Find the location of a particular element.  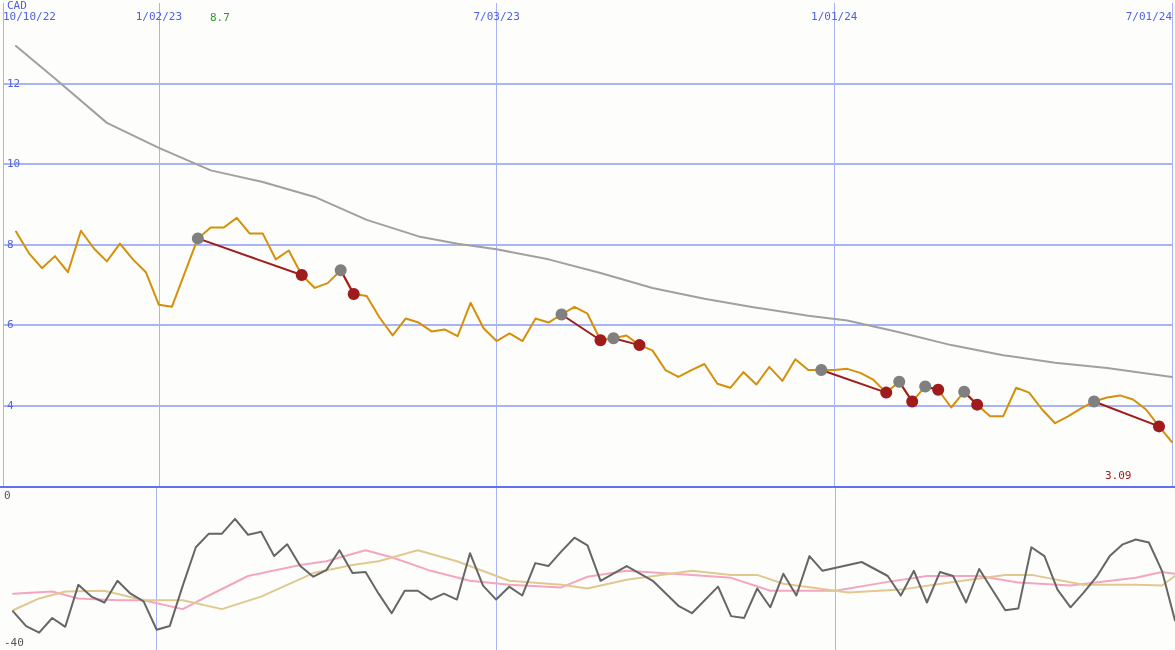

x-tick-label: 7/03/23 is located at coordinates (496, 16).